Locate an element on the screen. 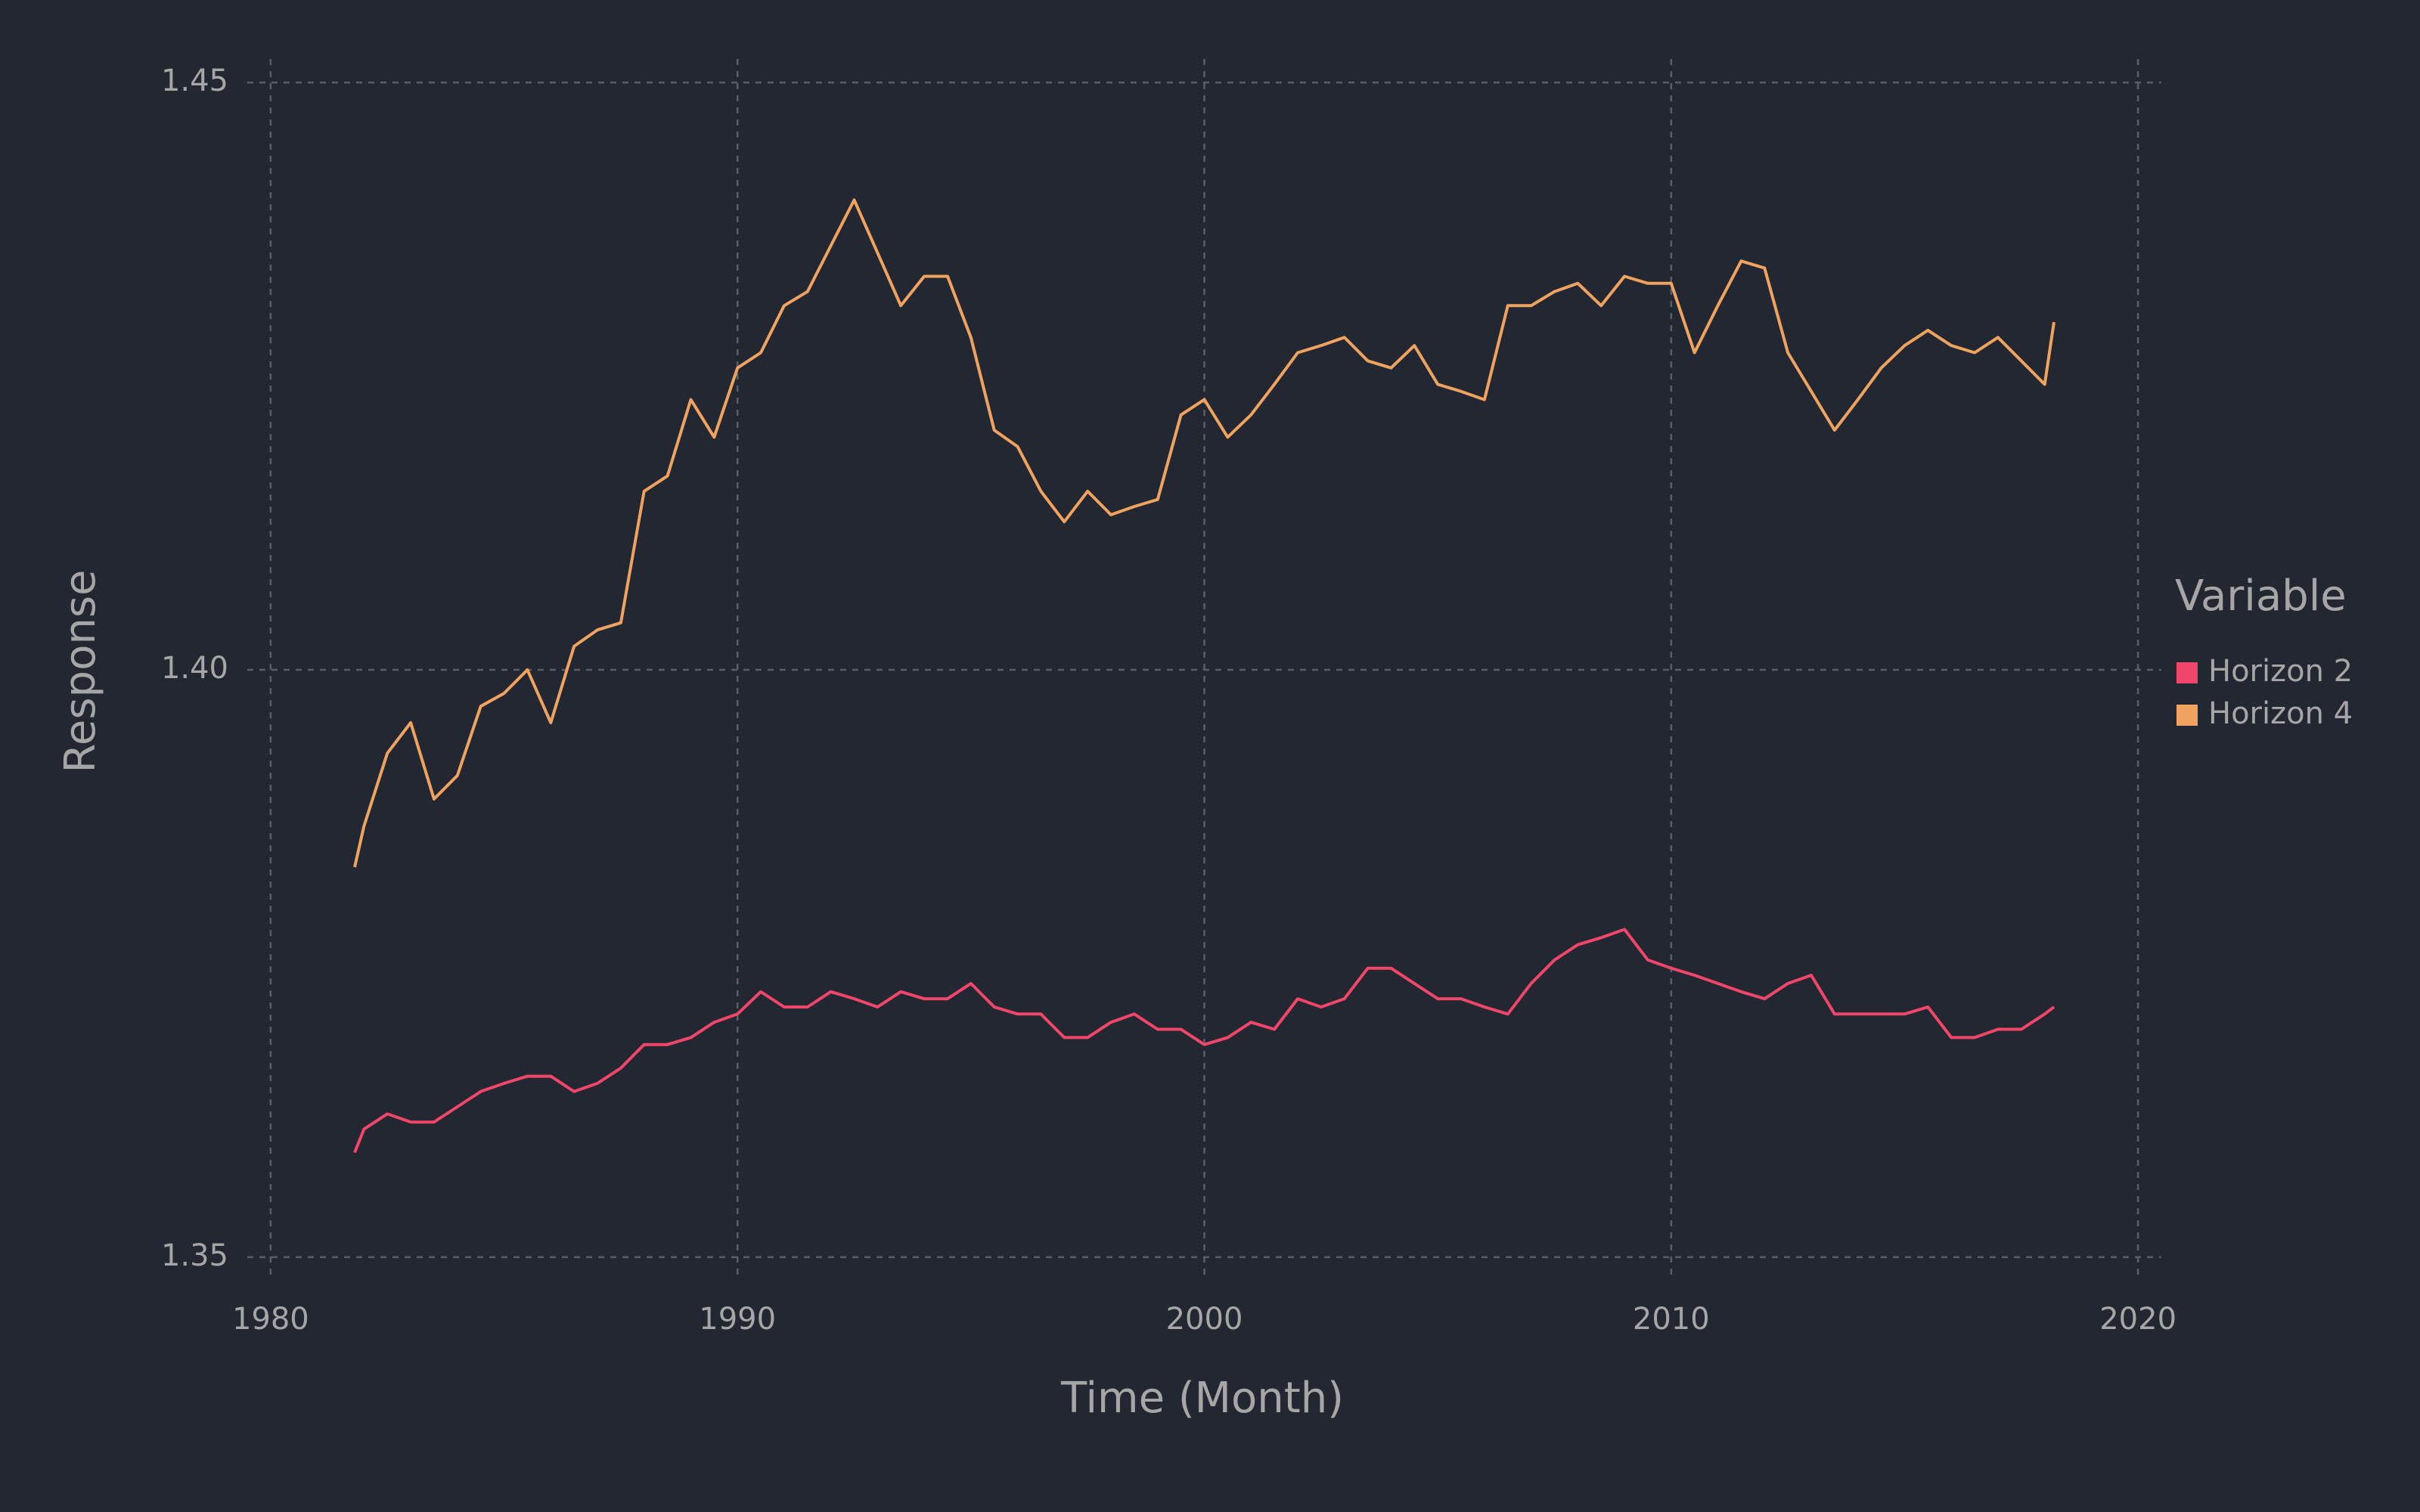 The height and width of the screenshot is (1512, 2420). legend-label: Horizon 2 is located at coordinates (2280, 671).